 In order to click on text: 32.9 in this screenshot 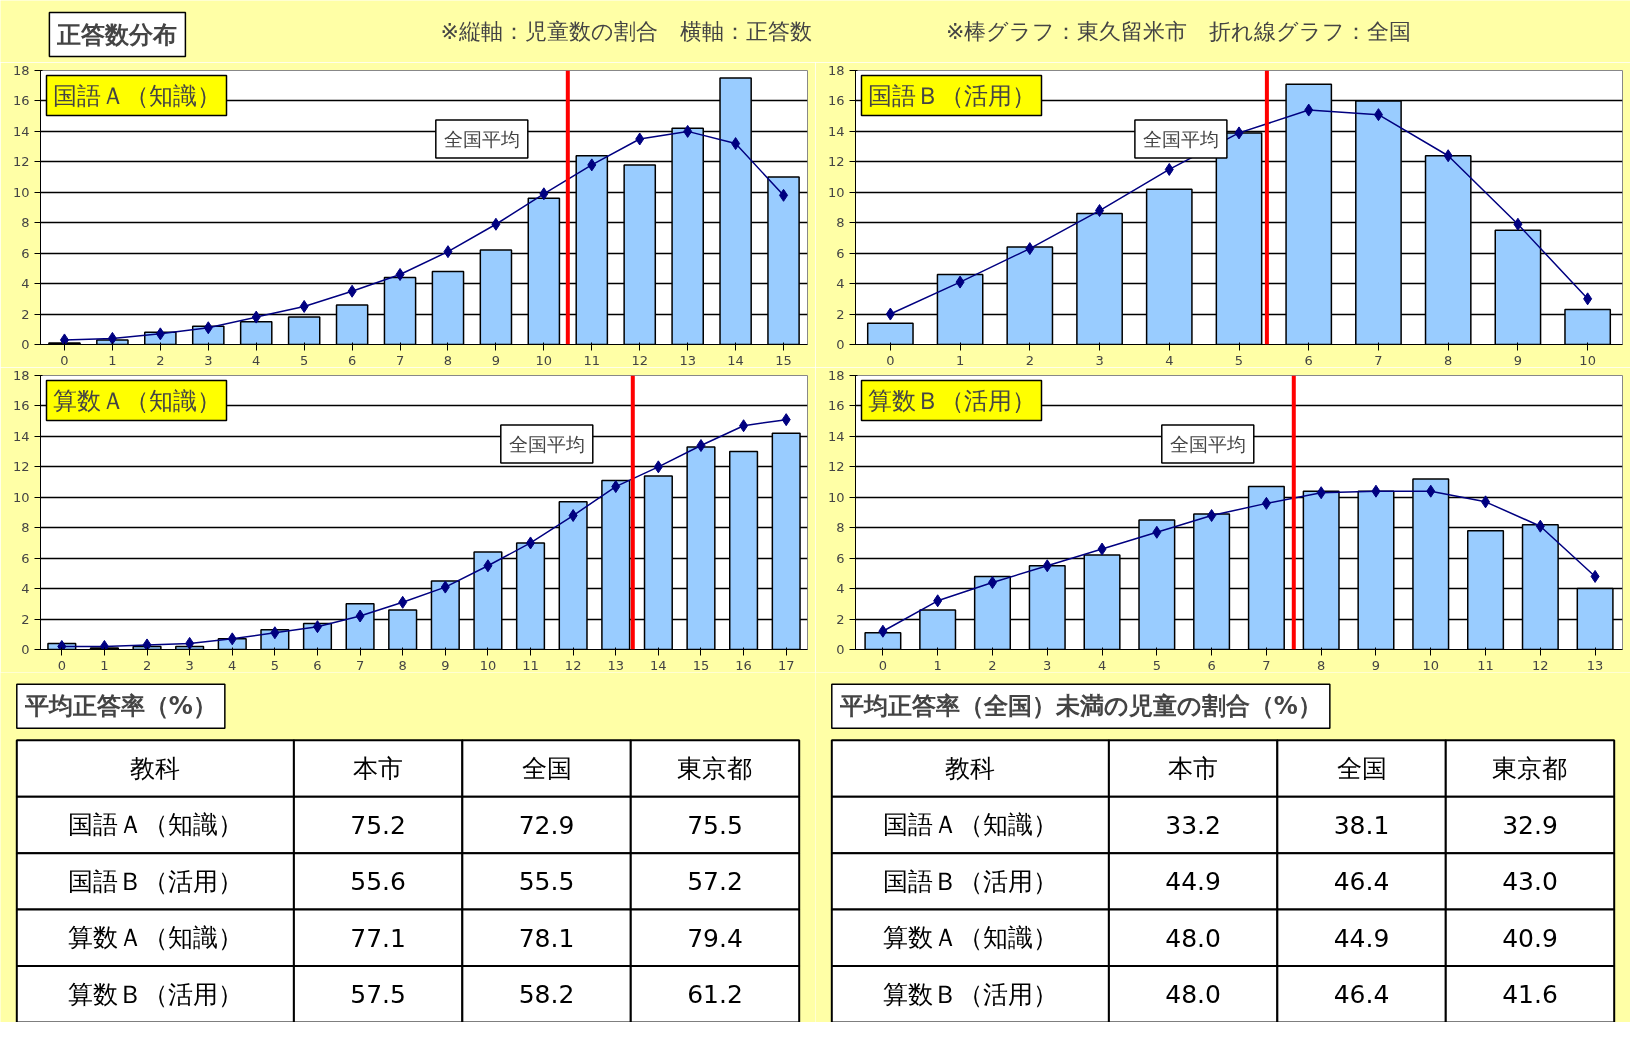, I will do `click(1530, 825)`.